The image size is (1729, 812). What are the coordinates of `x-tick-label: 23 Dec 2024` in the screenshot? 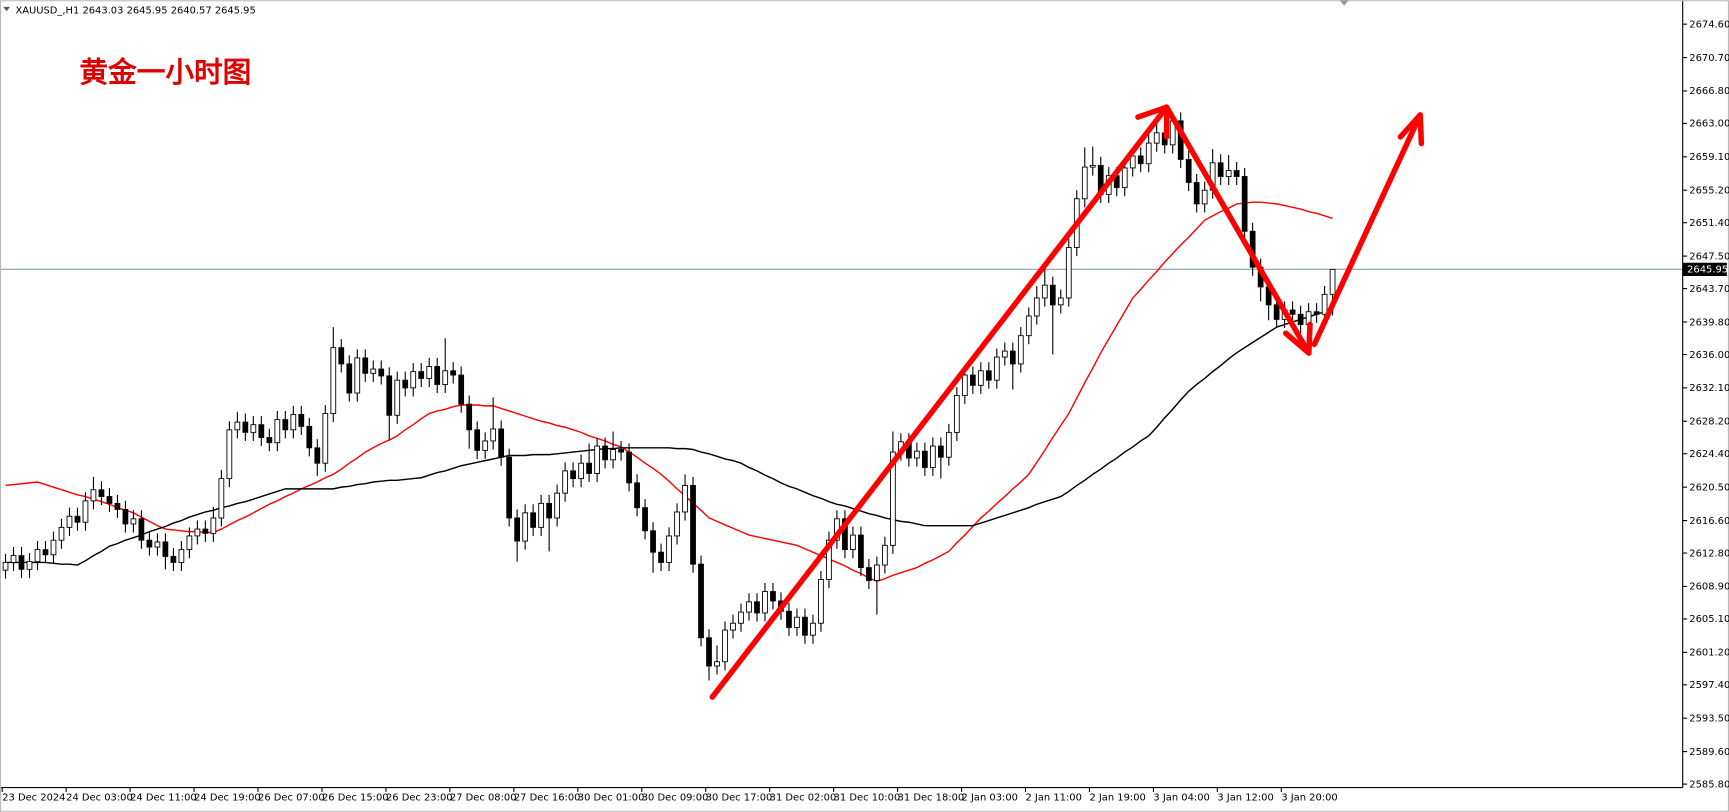 It's located at (33, 798).